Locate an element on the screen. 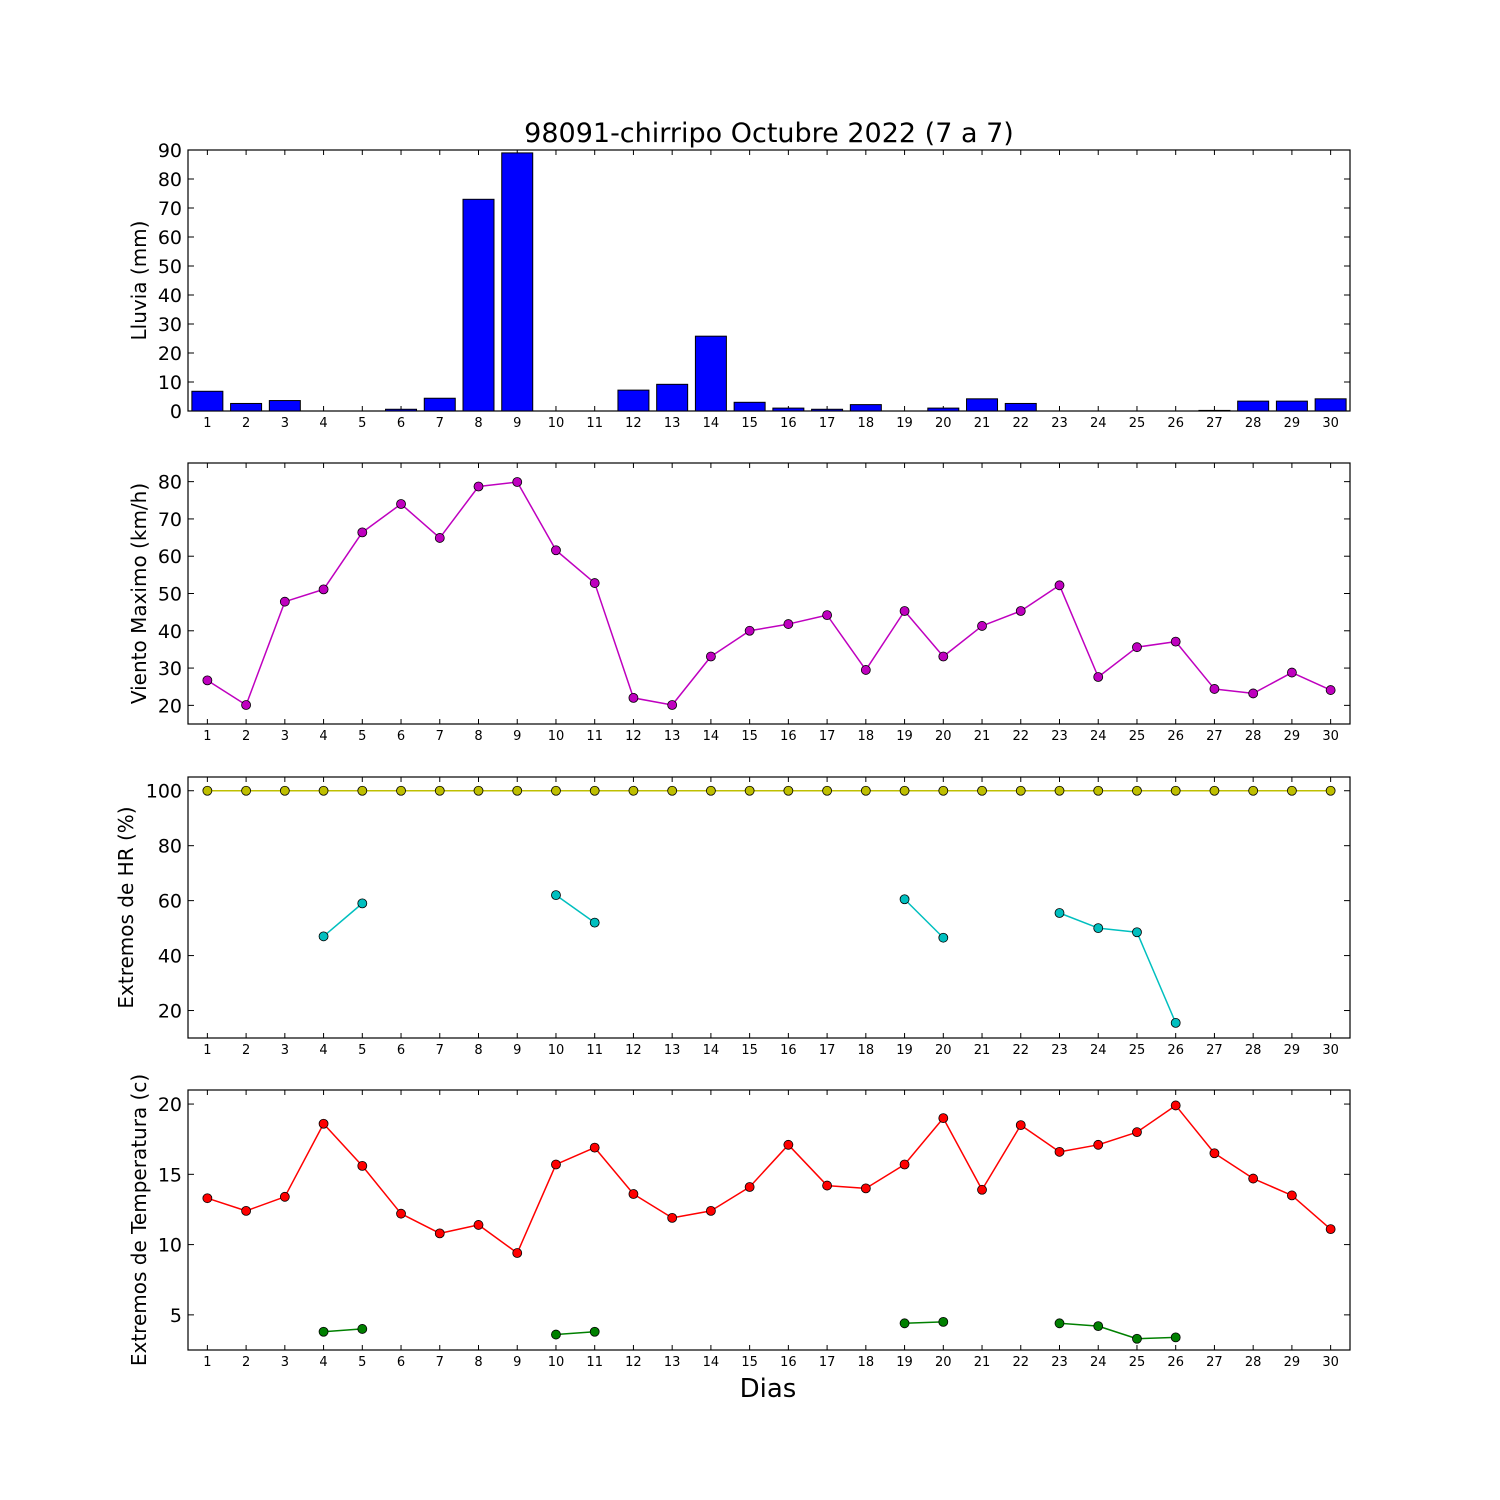  x-tick-label: 2 is located at coordinates (246, 1050).